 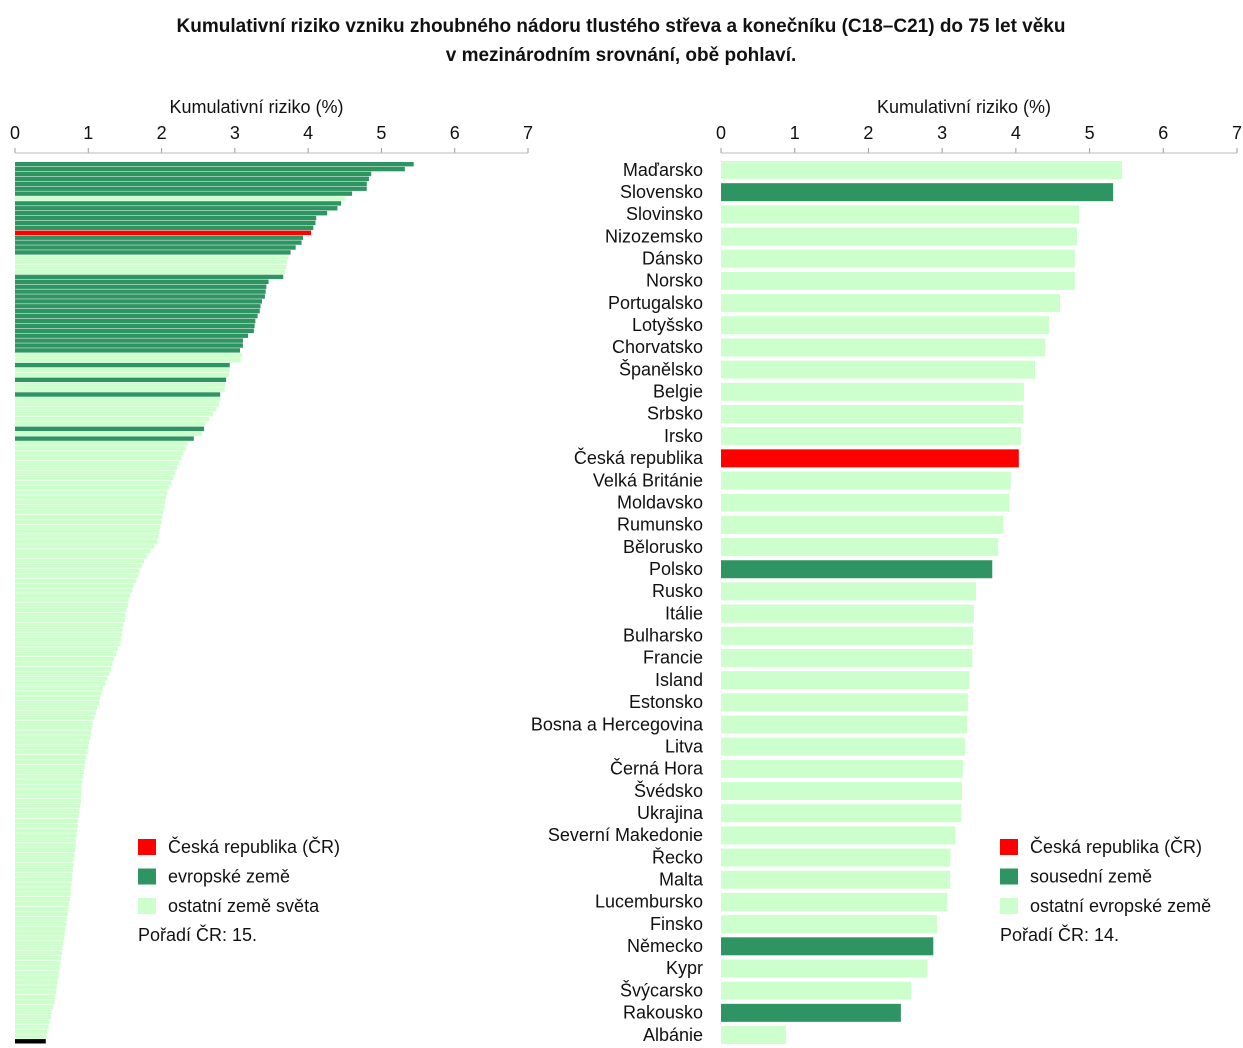 What do you see at coordinates (868, 133) in the screenshot?
I see `x-tick-label: 2` at bounding box center [868, 133].